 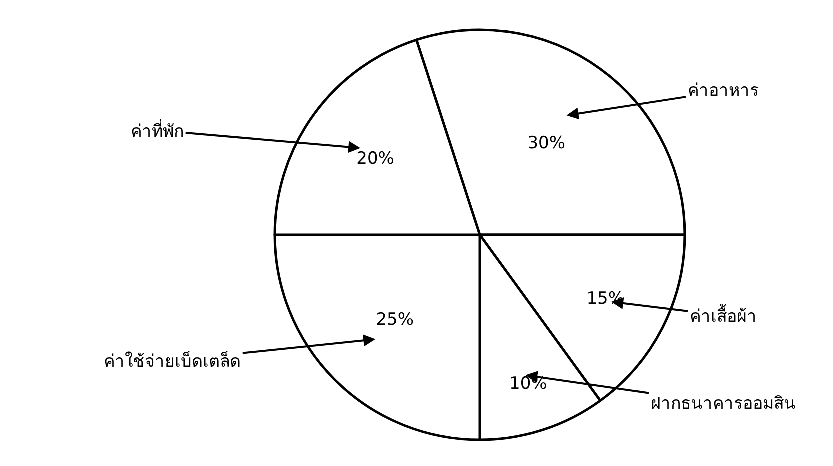 I want to click on data-label: 20%, so click(x=375, y=159).